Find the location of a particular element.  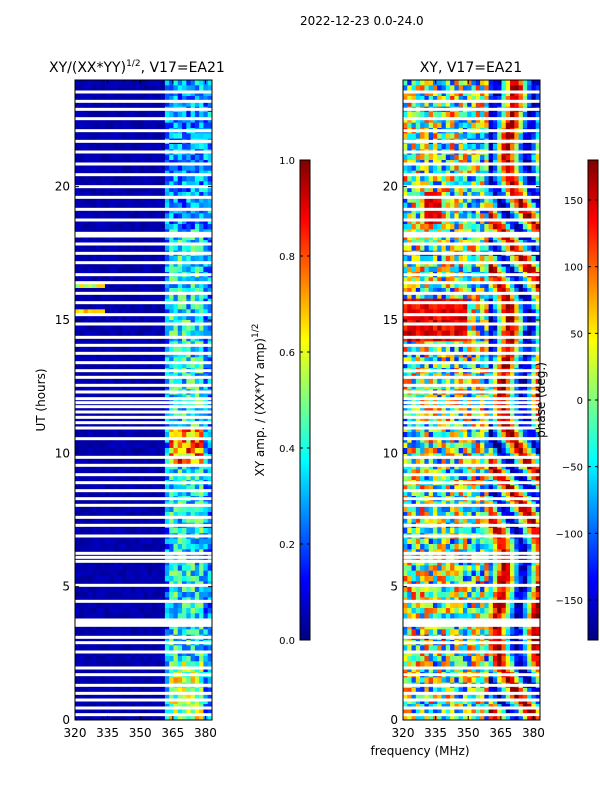

amp-ytick-label: 20 is located at coordinates (62, 187).